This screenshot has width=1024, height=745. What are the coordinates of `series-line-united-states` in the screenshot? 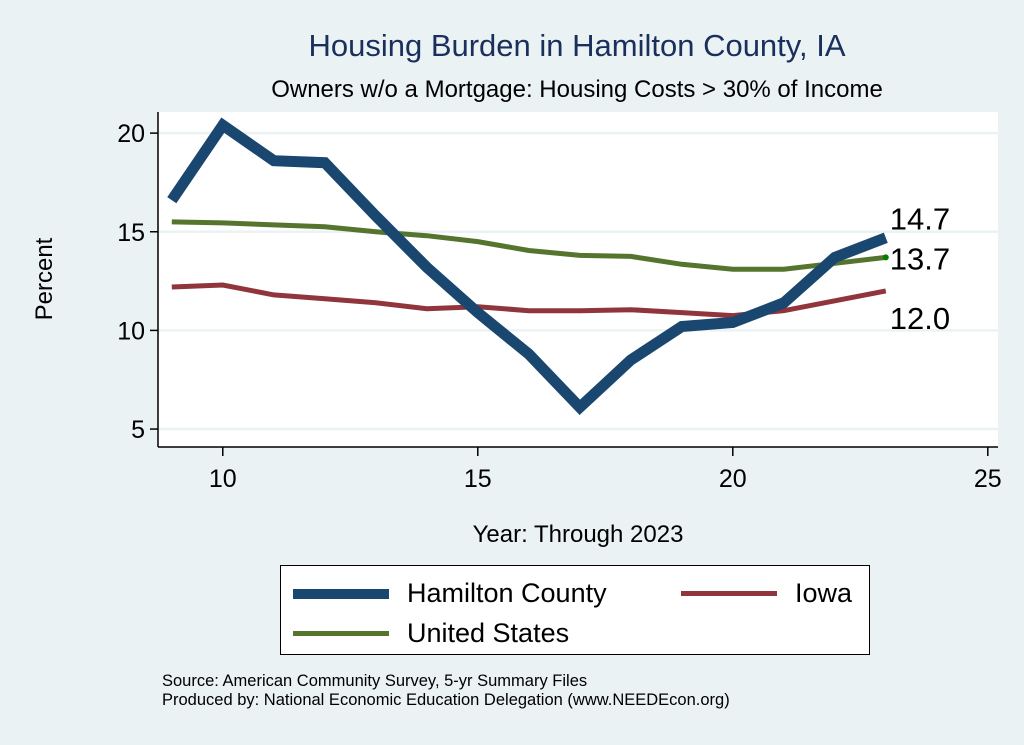 It's located at (529, 245).